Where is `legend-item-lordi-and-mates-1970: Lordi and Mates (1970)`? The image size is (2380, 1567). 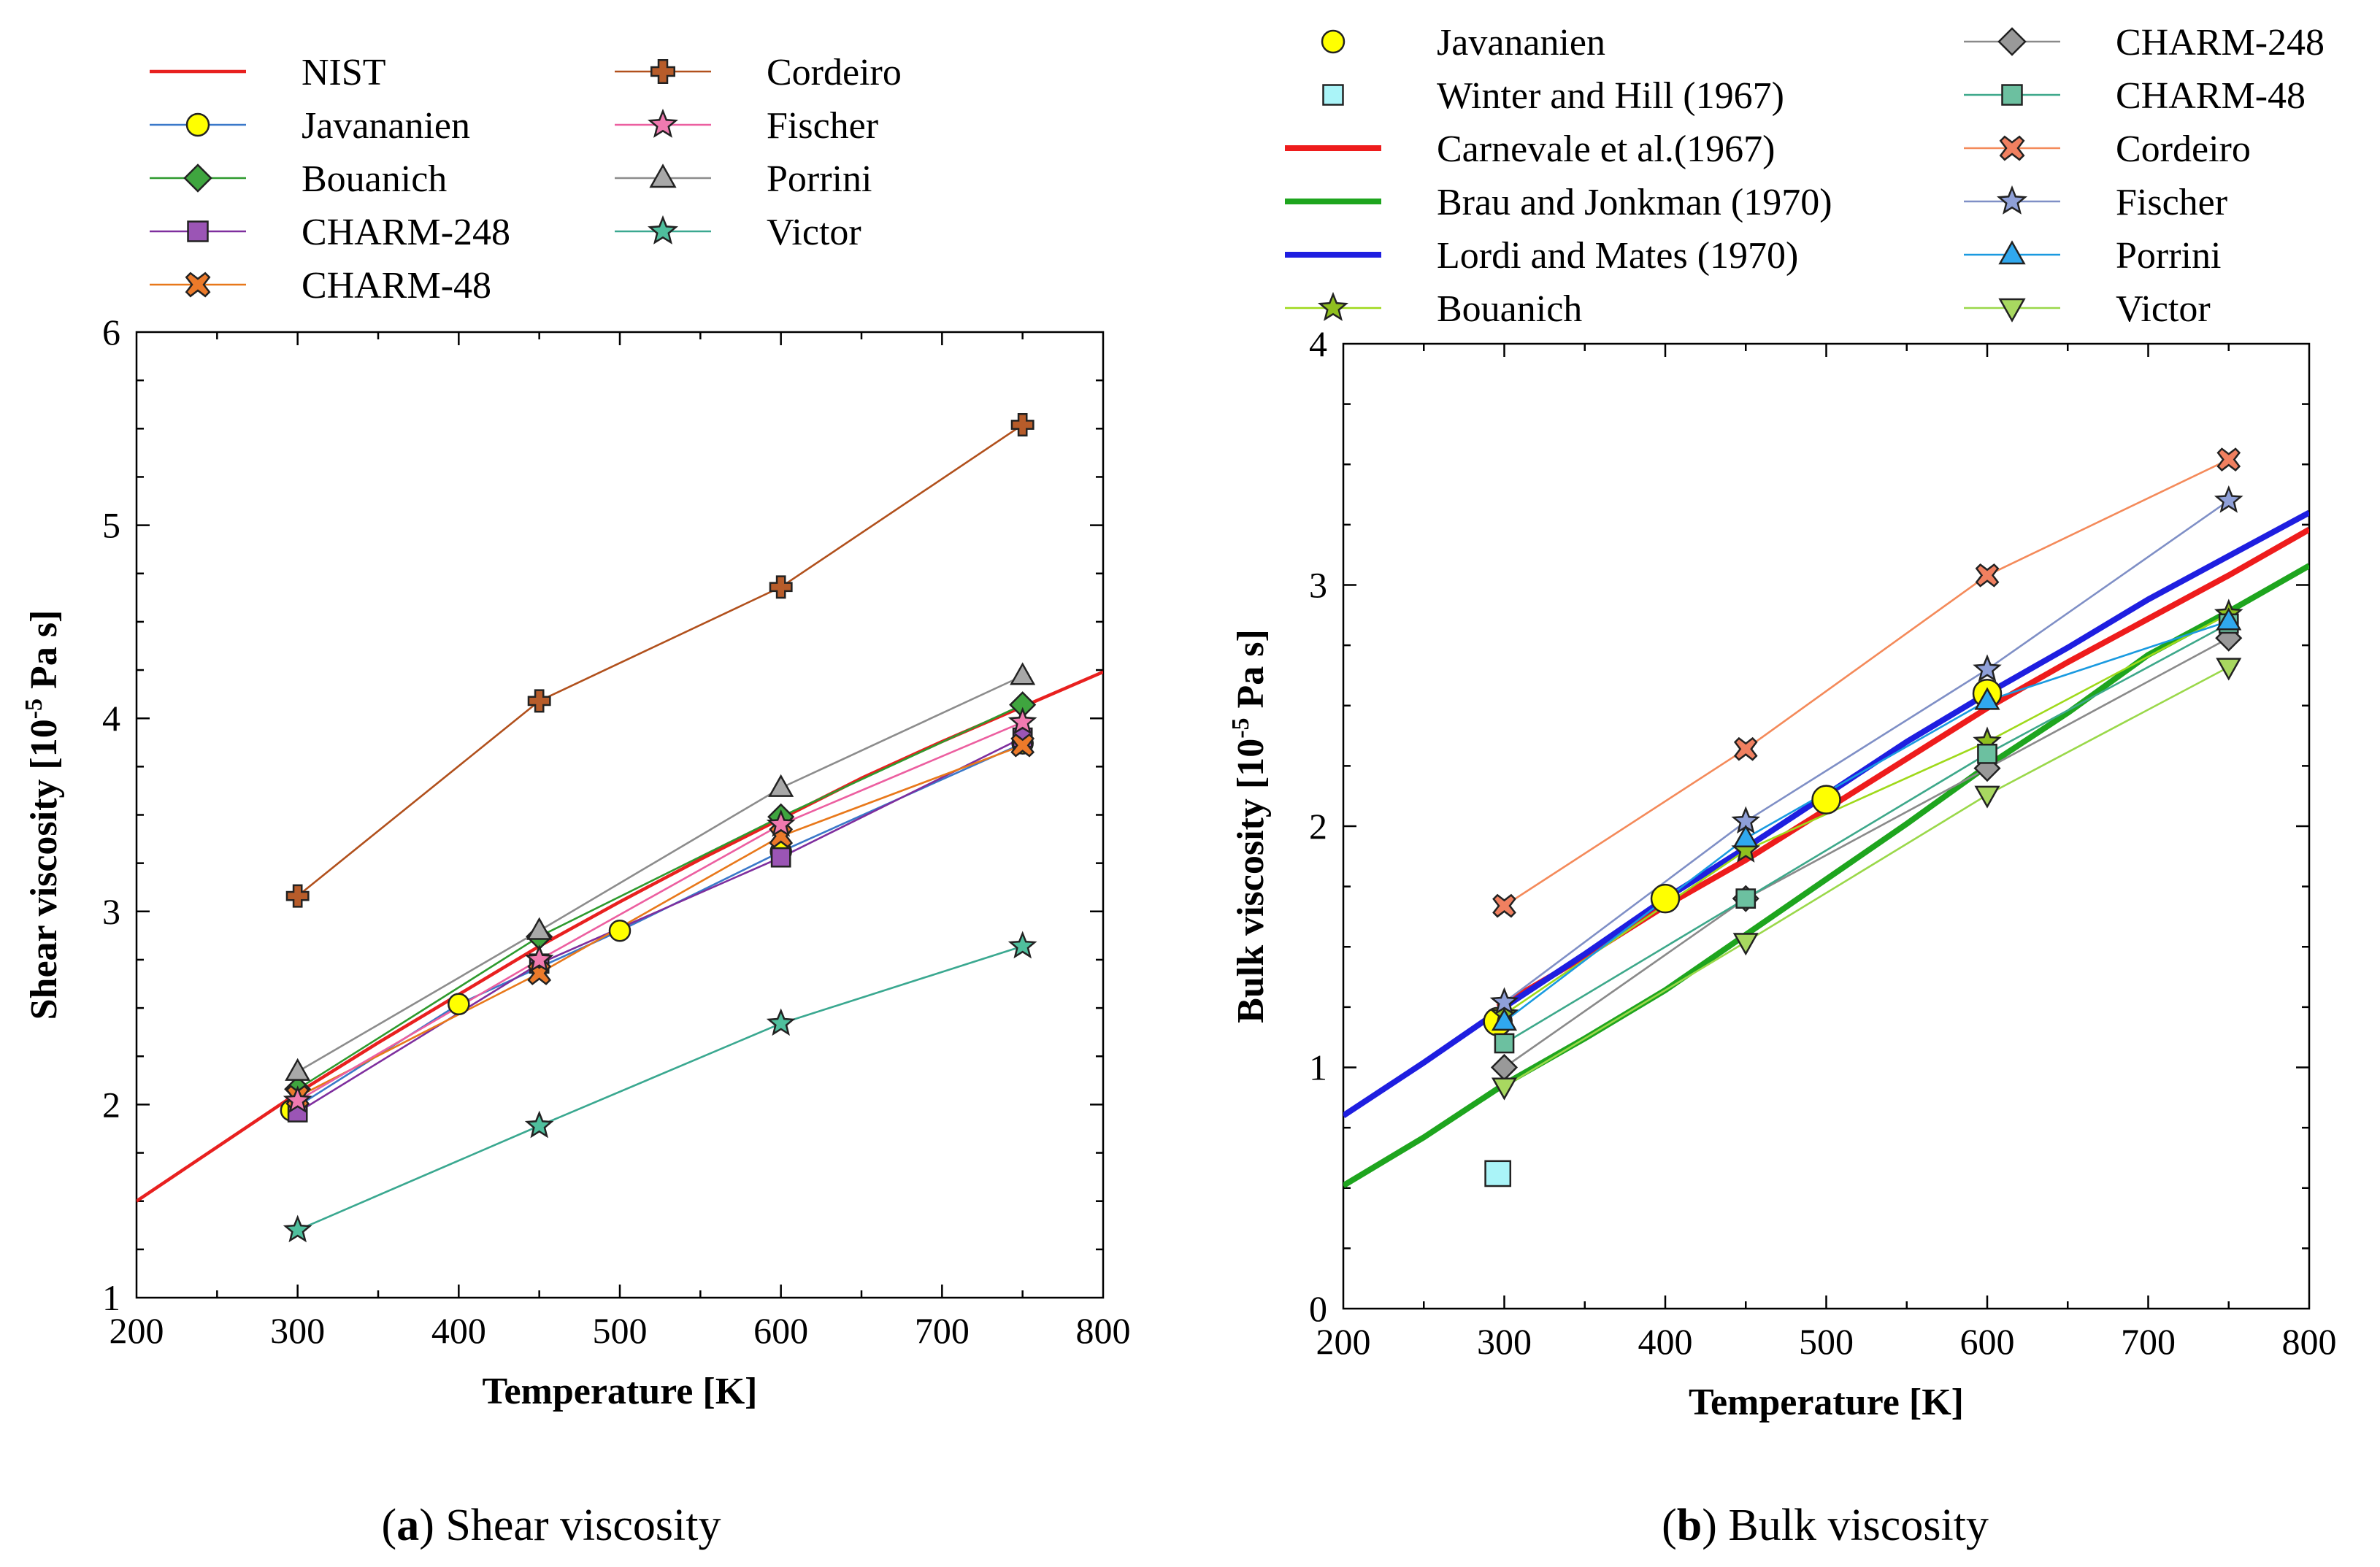
legend-item-lordi-and-mates-1970: Lordi and Mates (1970) is located at coordinates (1541, 256).